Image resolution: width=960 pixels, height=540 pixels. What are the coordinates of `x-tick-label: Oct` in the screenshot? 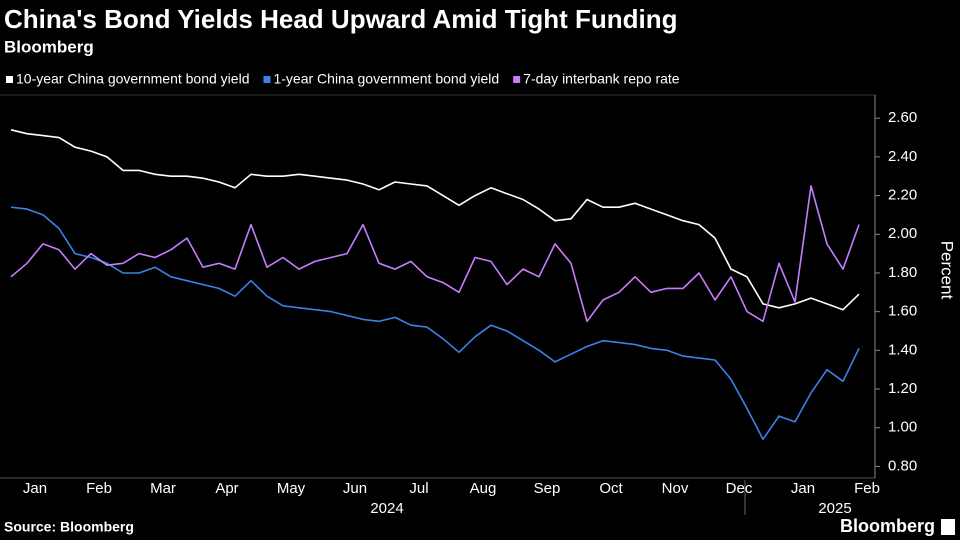 It's located at (611, 488).